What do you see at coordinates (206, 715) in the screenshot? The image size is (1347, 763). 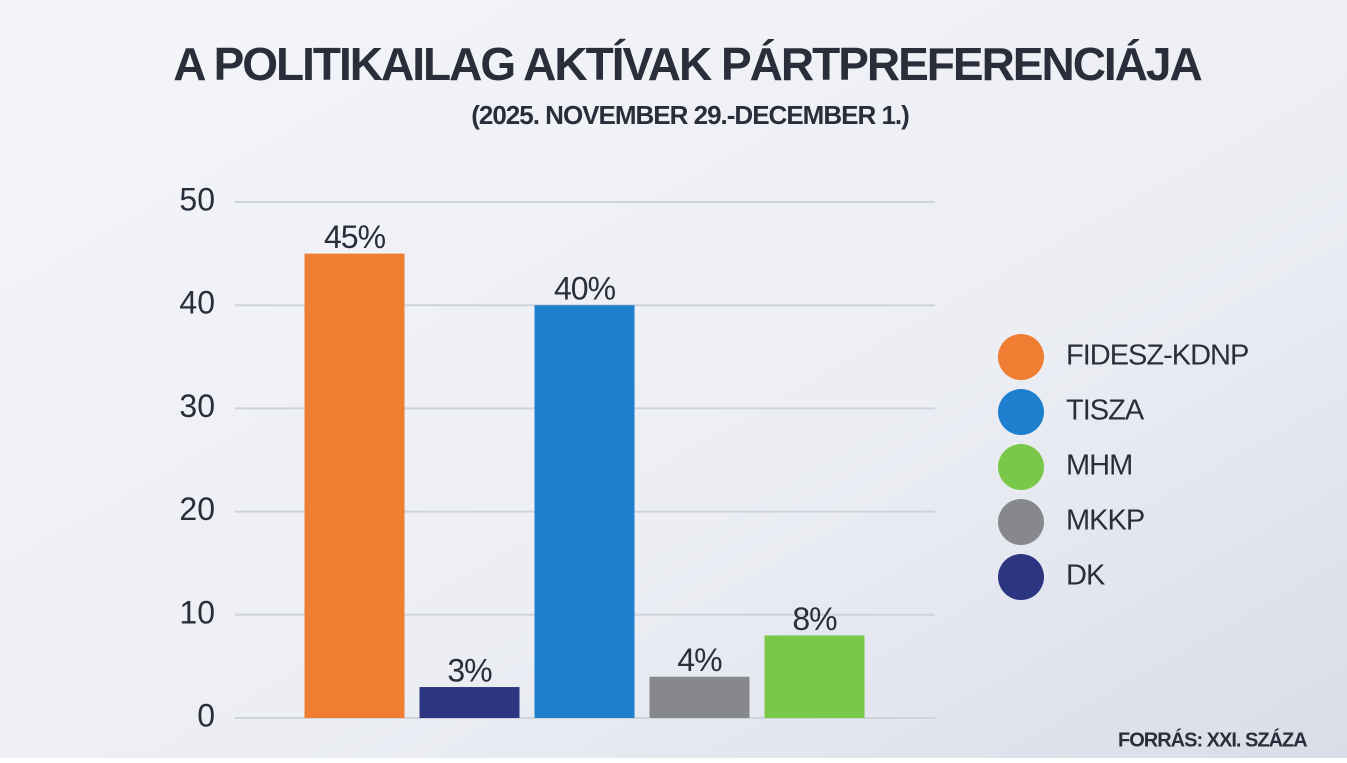 I see `y-tick-label: 0` at bounding box center [206, 715].